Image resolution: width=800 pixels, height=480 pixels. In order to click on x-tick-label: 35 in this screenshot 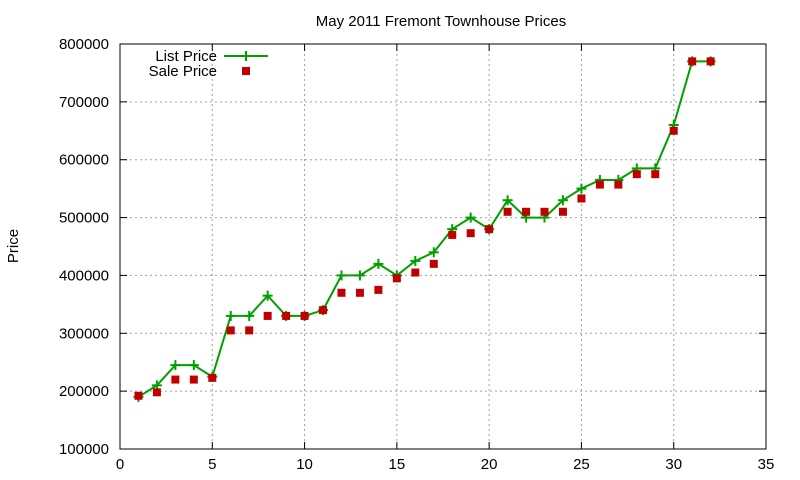, I will do `click(766, 464)`.